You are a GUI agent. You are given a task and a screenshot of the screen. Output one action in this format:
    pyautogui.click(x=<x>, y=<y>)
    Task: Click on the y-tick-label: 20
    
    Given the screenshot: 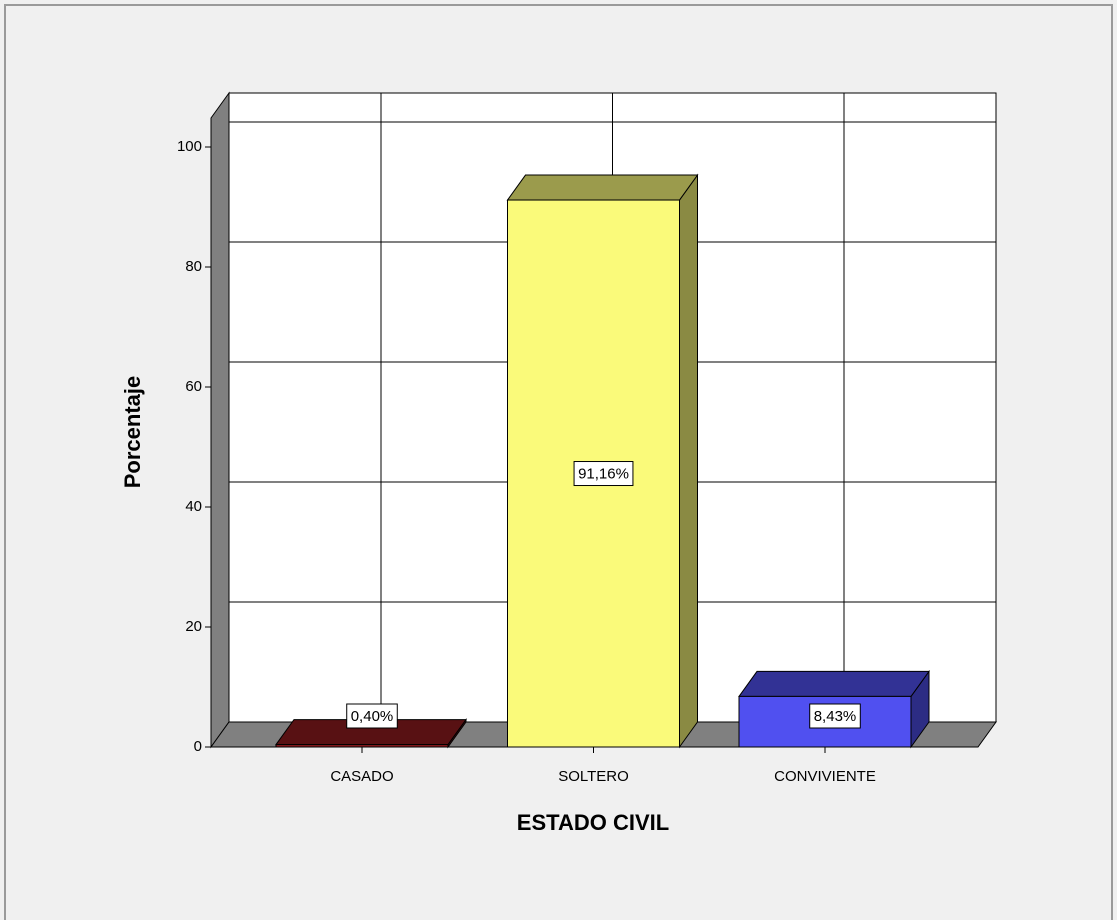 What is the action you would take?
    pyautogui.click(x=193, y=626)
    